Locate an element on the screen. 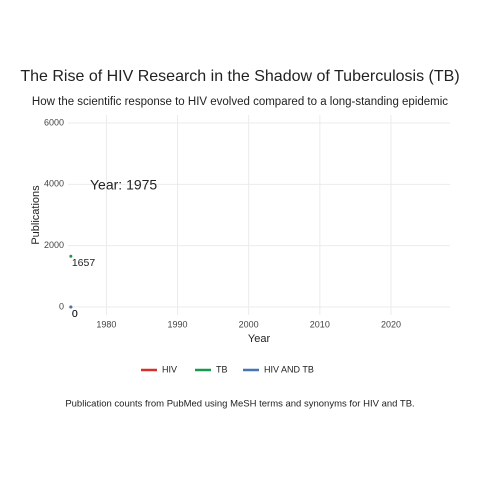 The image size is (480, 480). legend-label: TB is located at coordinates (222, 369).